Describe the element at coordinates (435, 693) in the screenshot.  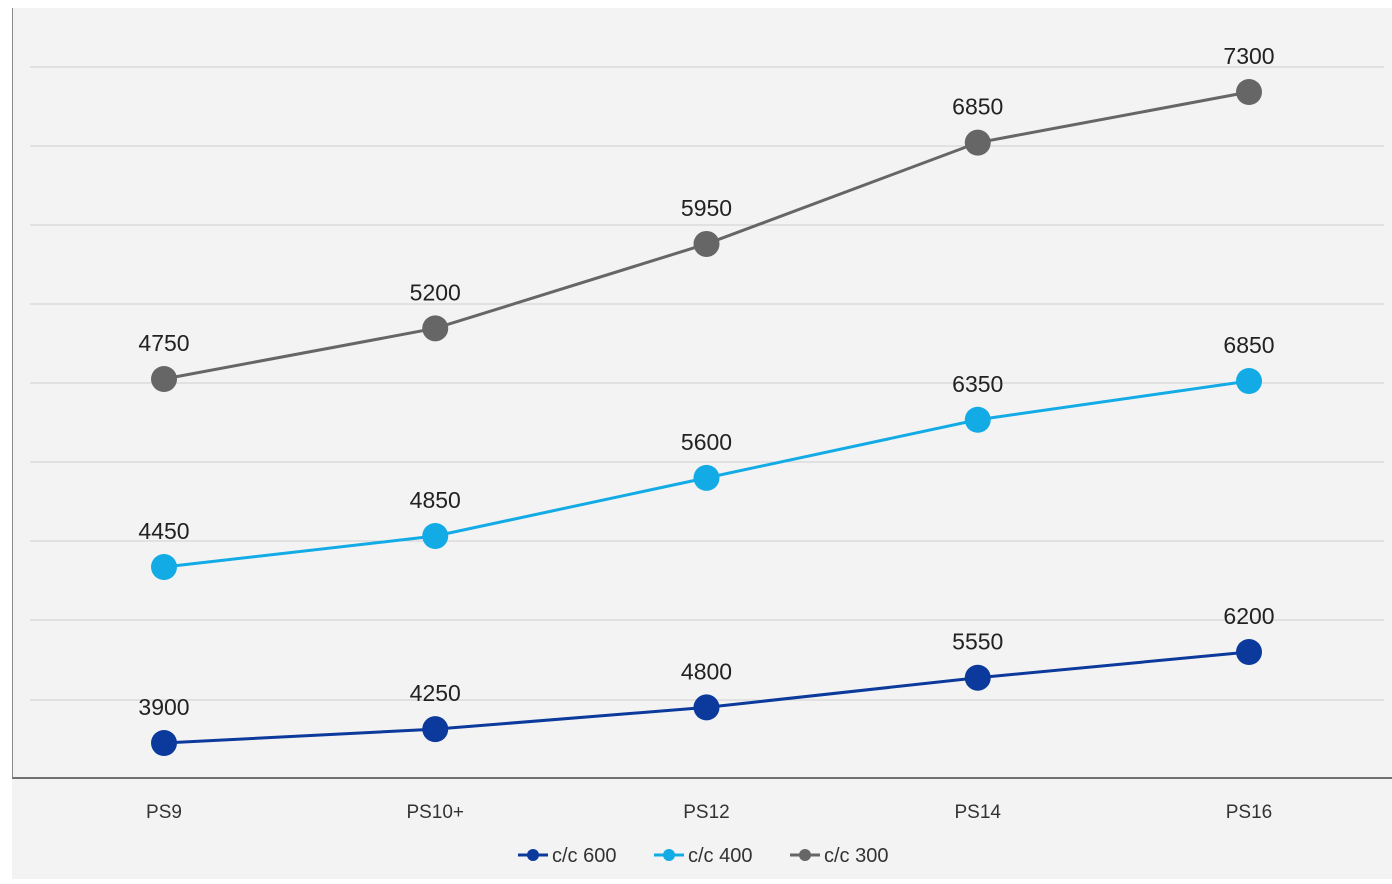
I see `data-label: 4250` at that location.